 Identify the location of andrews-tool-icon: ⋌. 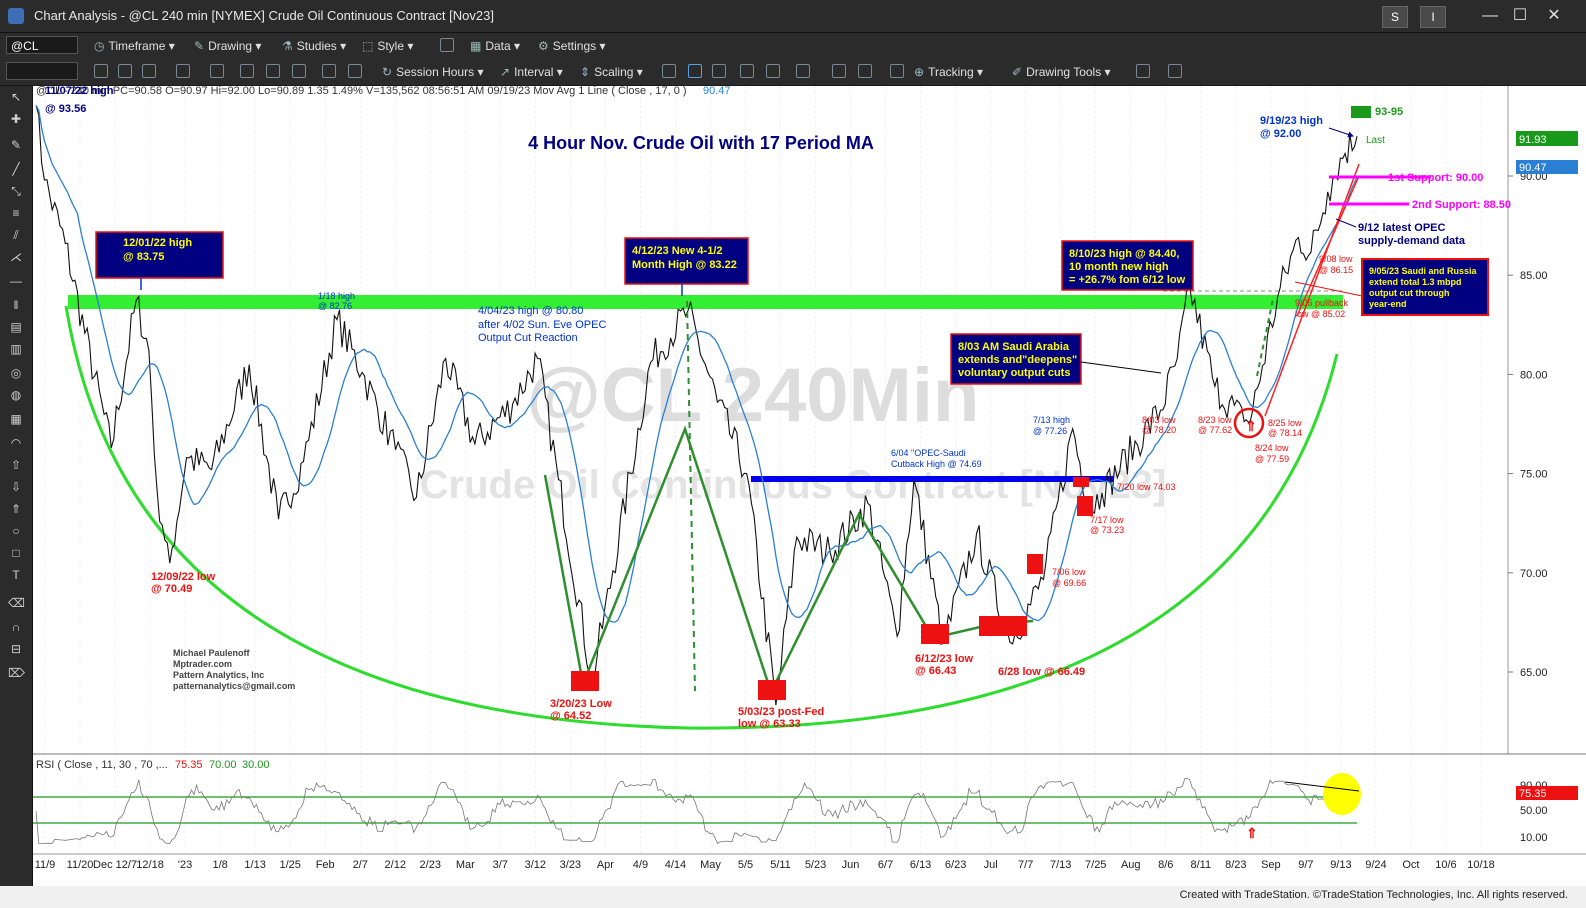
(16, 257).